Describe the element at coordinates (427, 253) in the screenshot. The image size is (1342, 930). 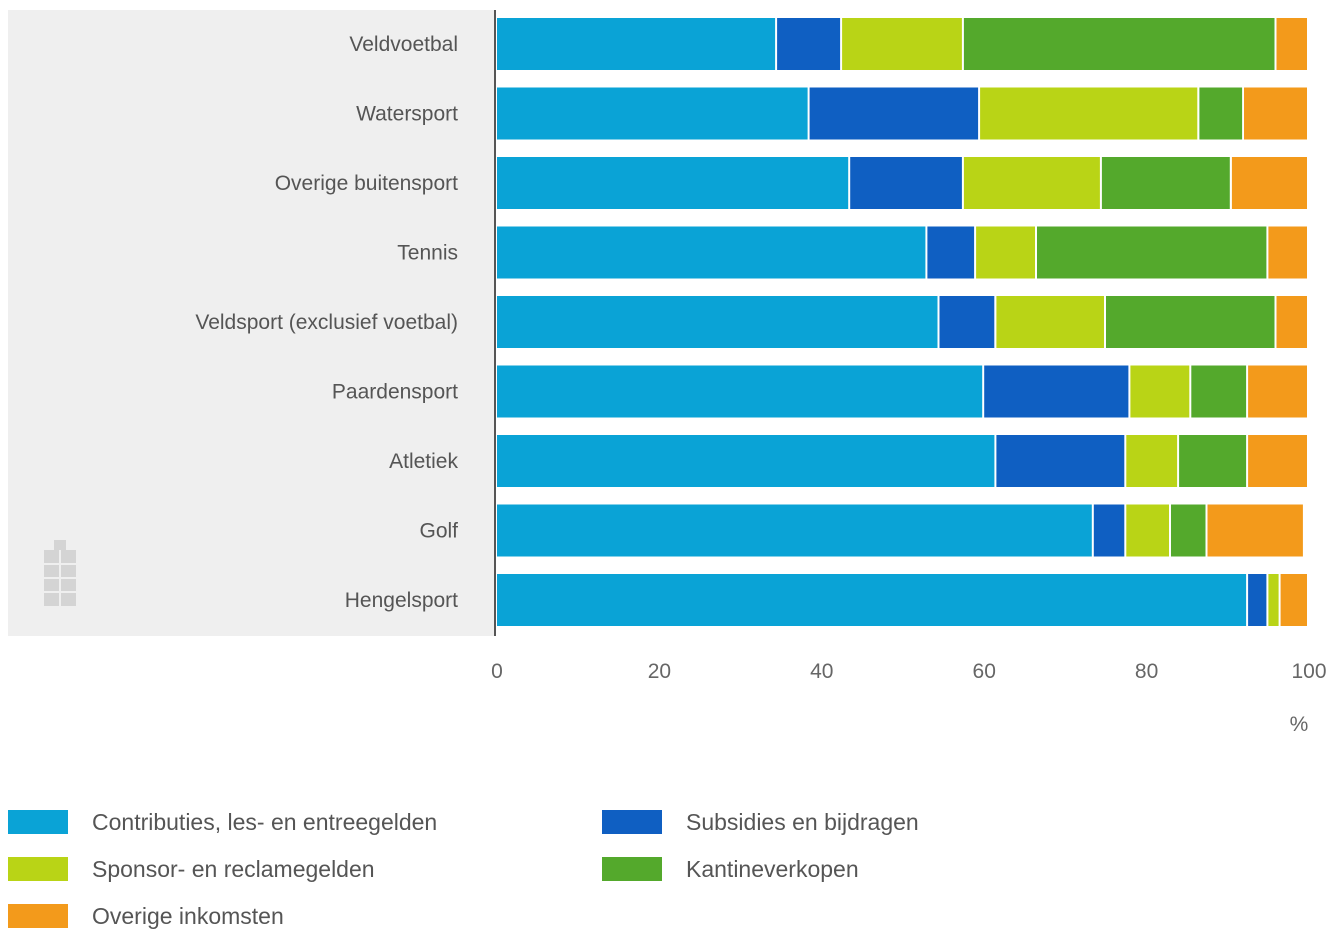
I see `category-label: Tennis` at that location.